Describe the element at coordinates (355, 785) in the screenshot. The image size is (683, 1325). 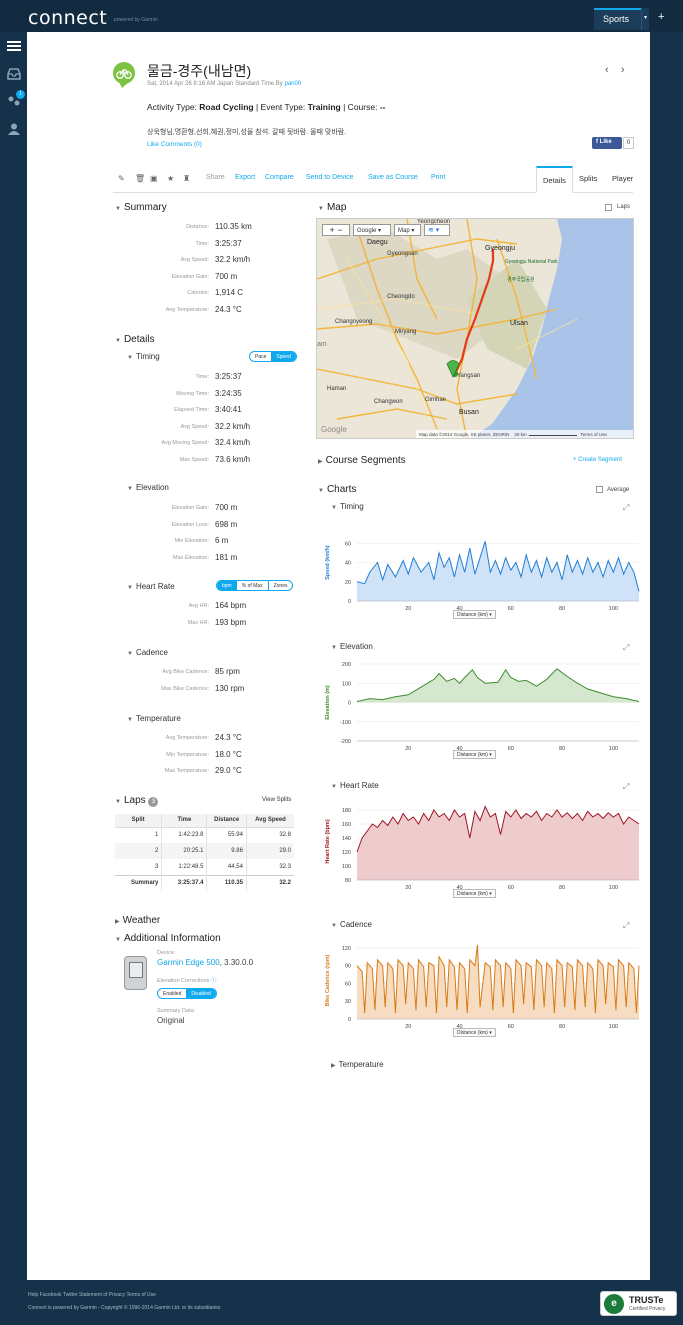
I see `heart-rate-chart-heading: ▼ Heart Rate` at that location.